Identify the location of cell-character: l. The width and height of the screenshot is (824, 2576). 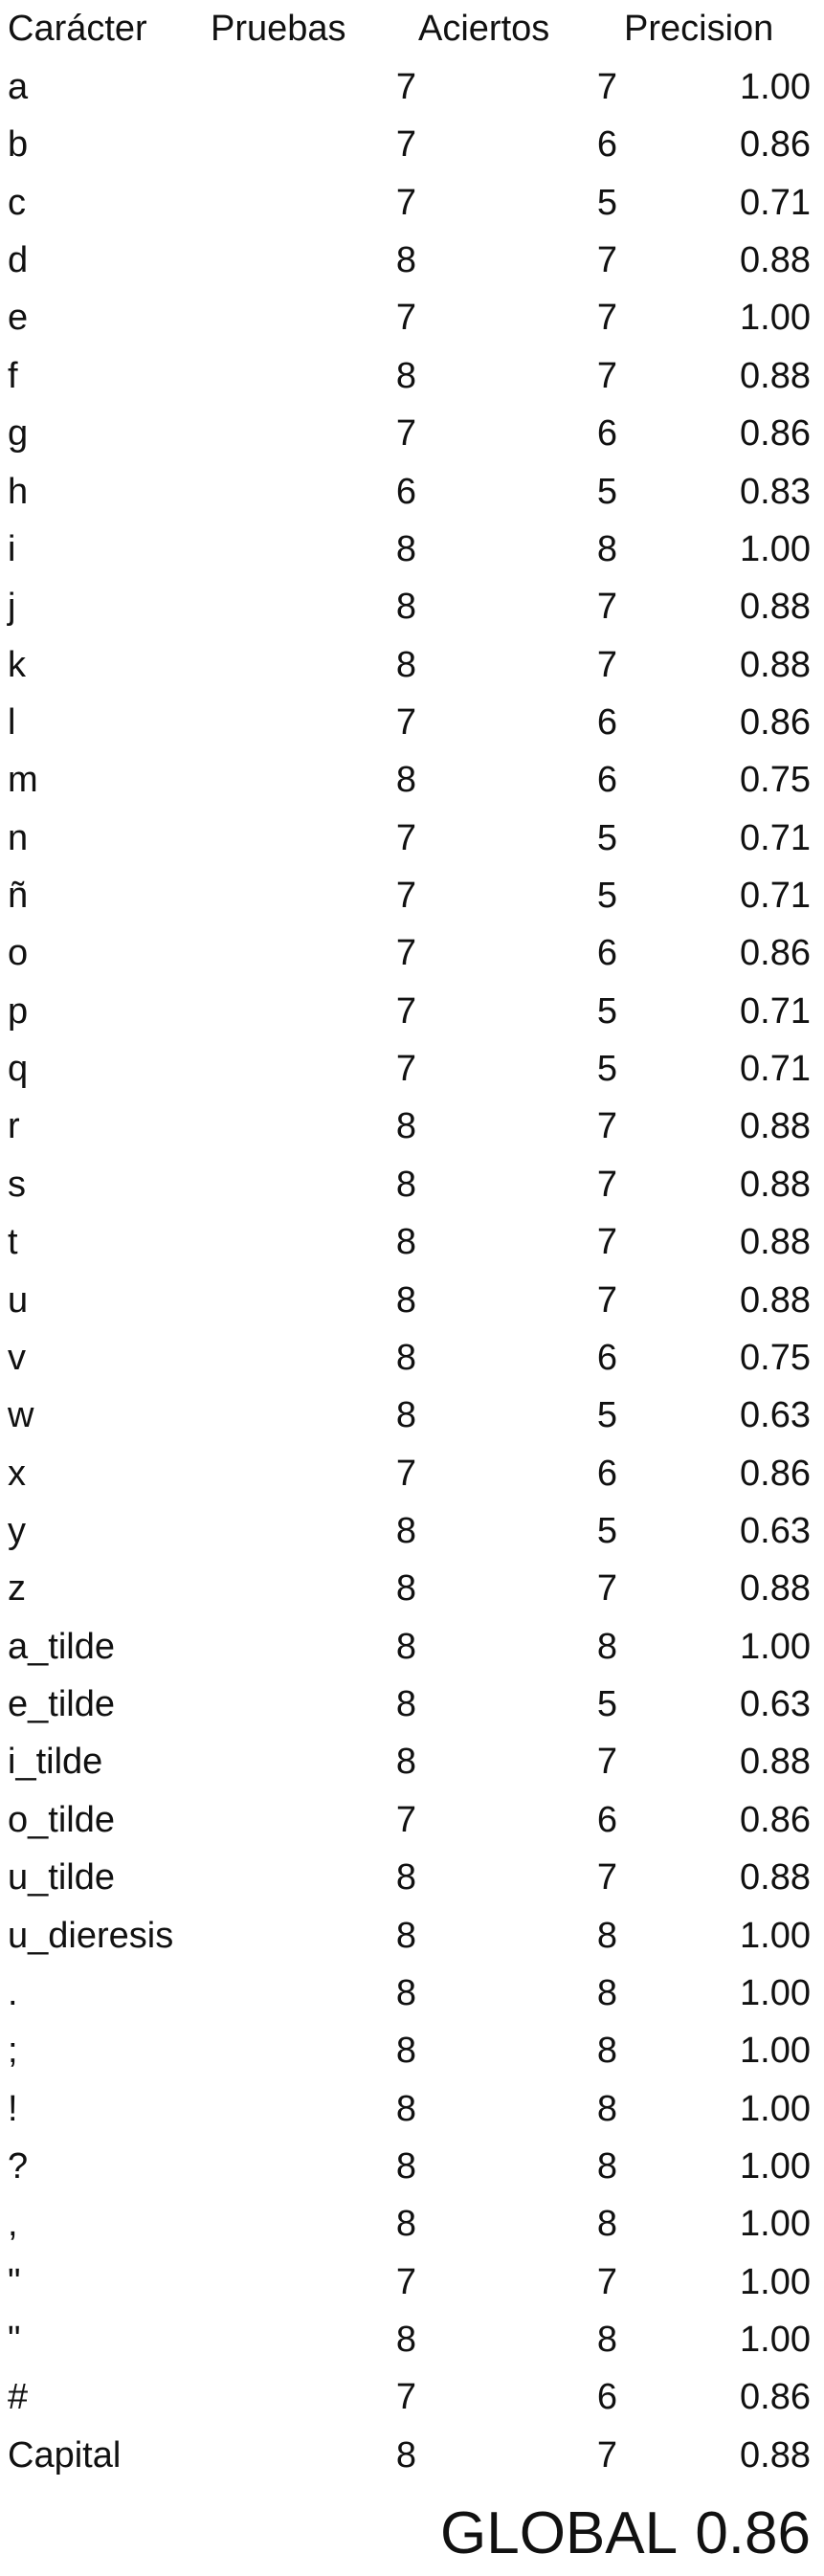
(12, 722).